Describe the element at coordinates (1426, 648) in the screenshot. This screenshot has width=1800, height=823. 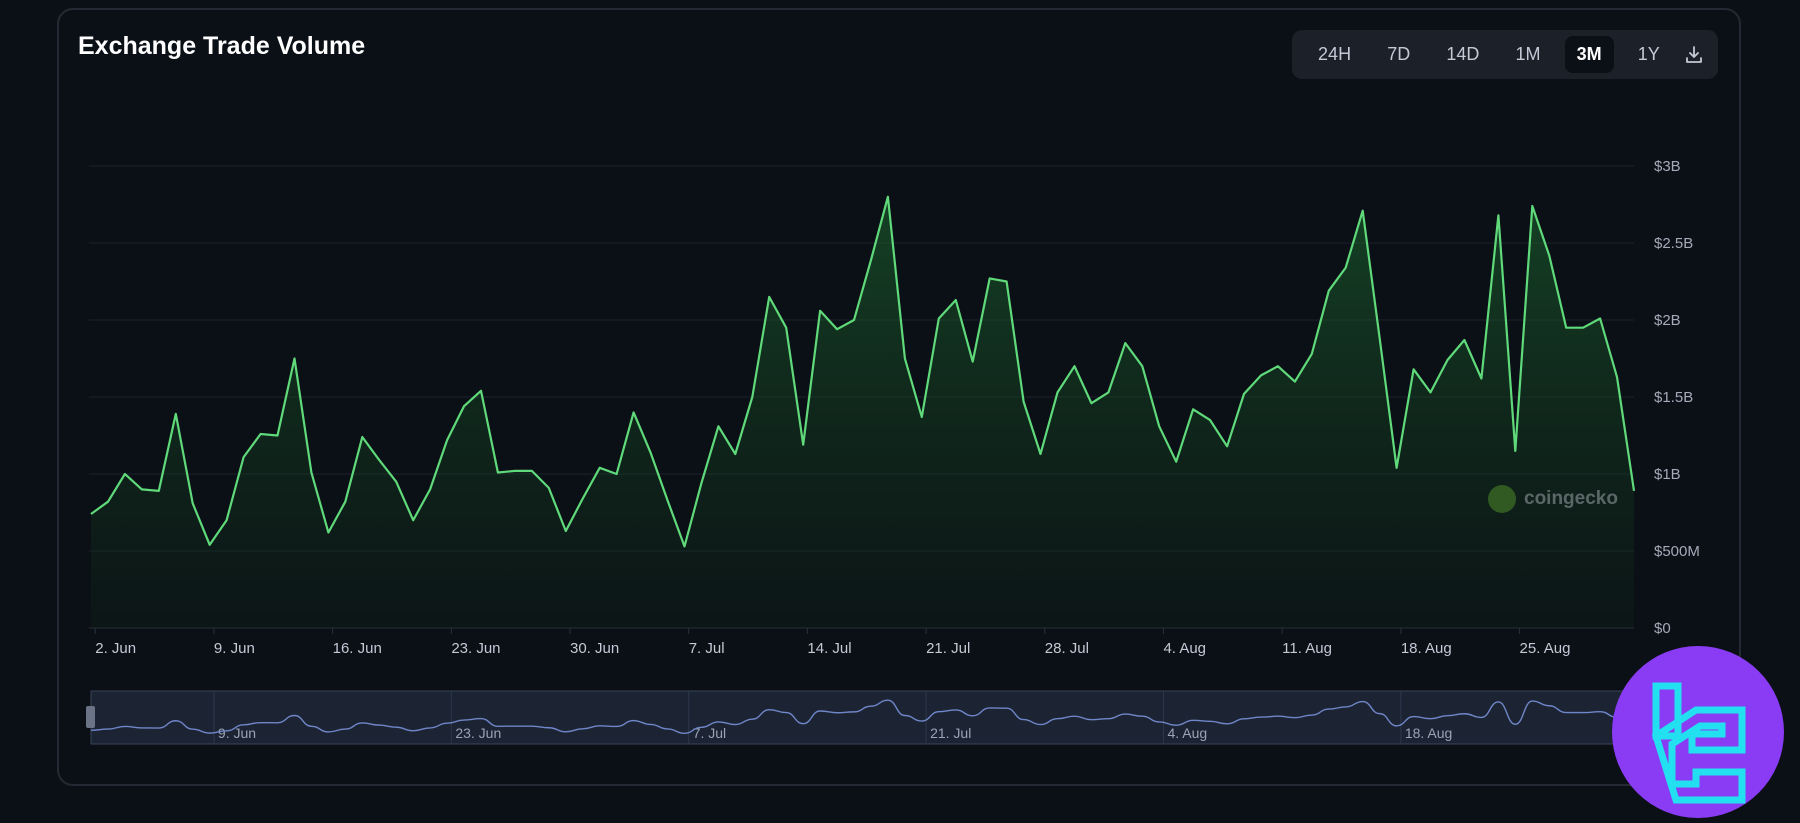
I see `x-tick-label: 18. Aug` at that location.